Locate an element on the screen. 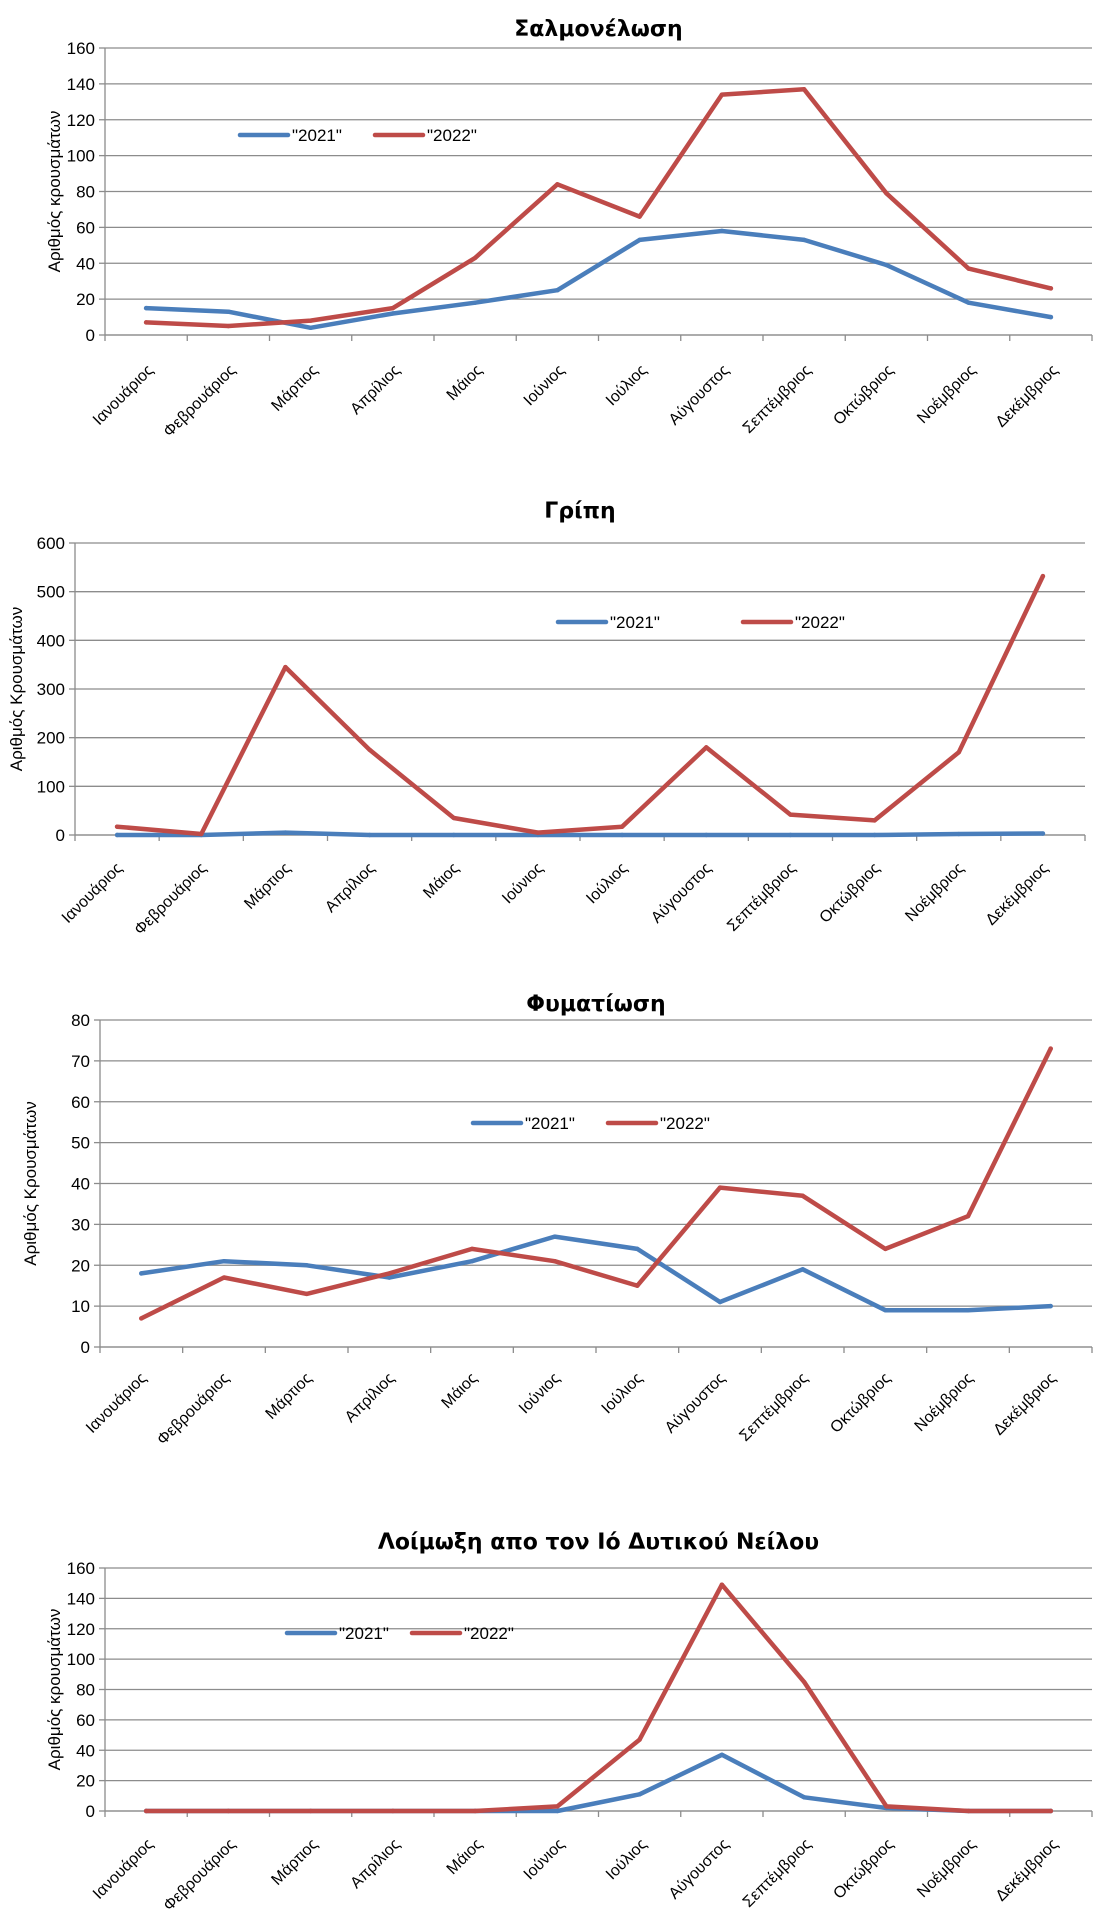 This screenshot has height=1925, width=1119. series-line-2022 is located at coordinates (598, 1698).